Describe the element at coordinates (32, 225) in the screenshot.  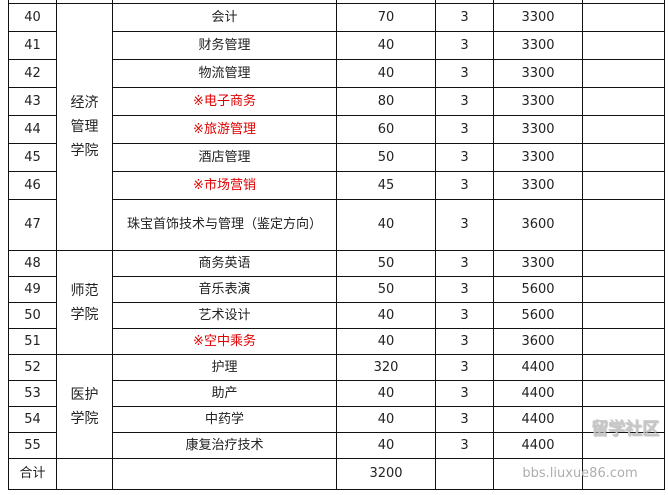
I see `row-number: 47` at that location.